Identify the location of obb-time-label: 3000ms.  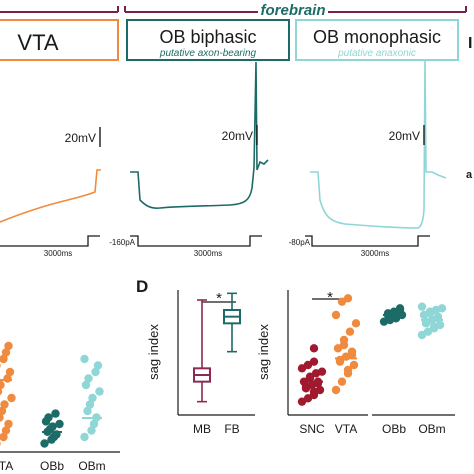
(208, 253).